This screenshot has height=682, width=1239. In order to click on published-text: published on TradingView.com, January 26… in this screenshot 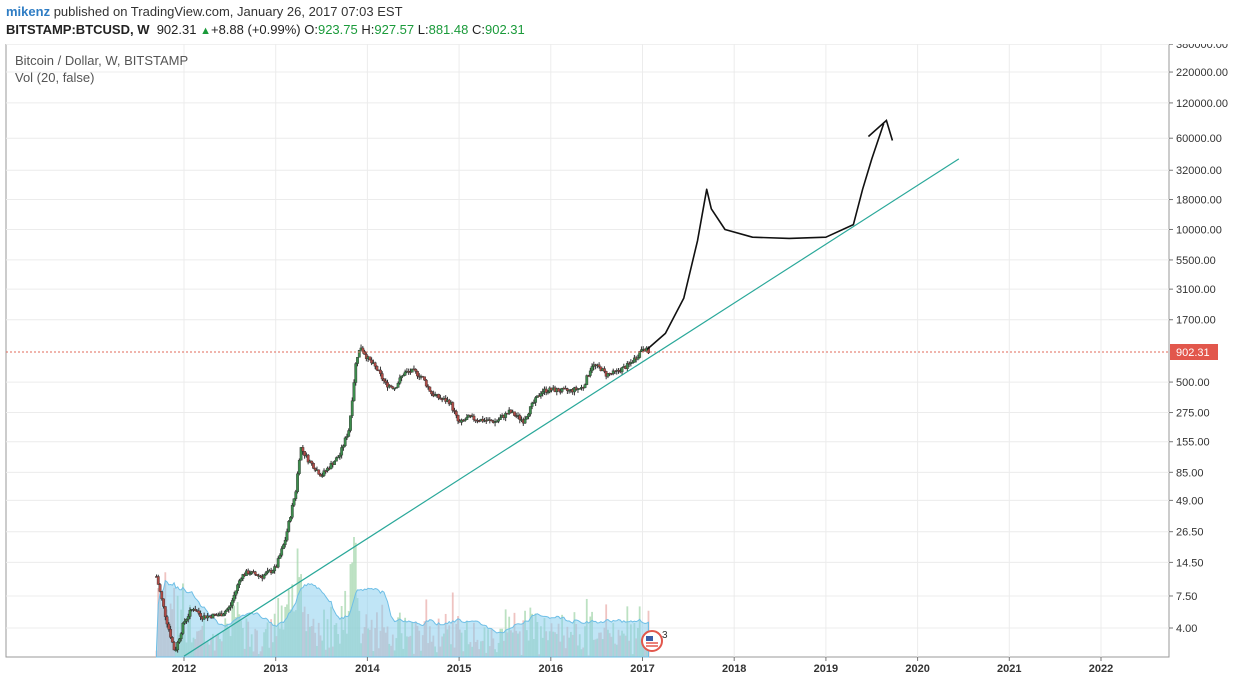, I will do `click(228, 11)`.